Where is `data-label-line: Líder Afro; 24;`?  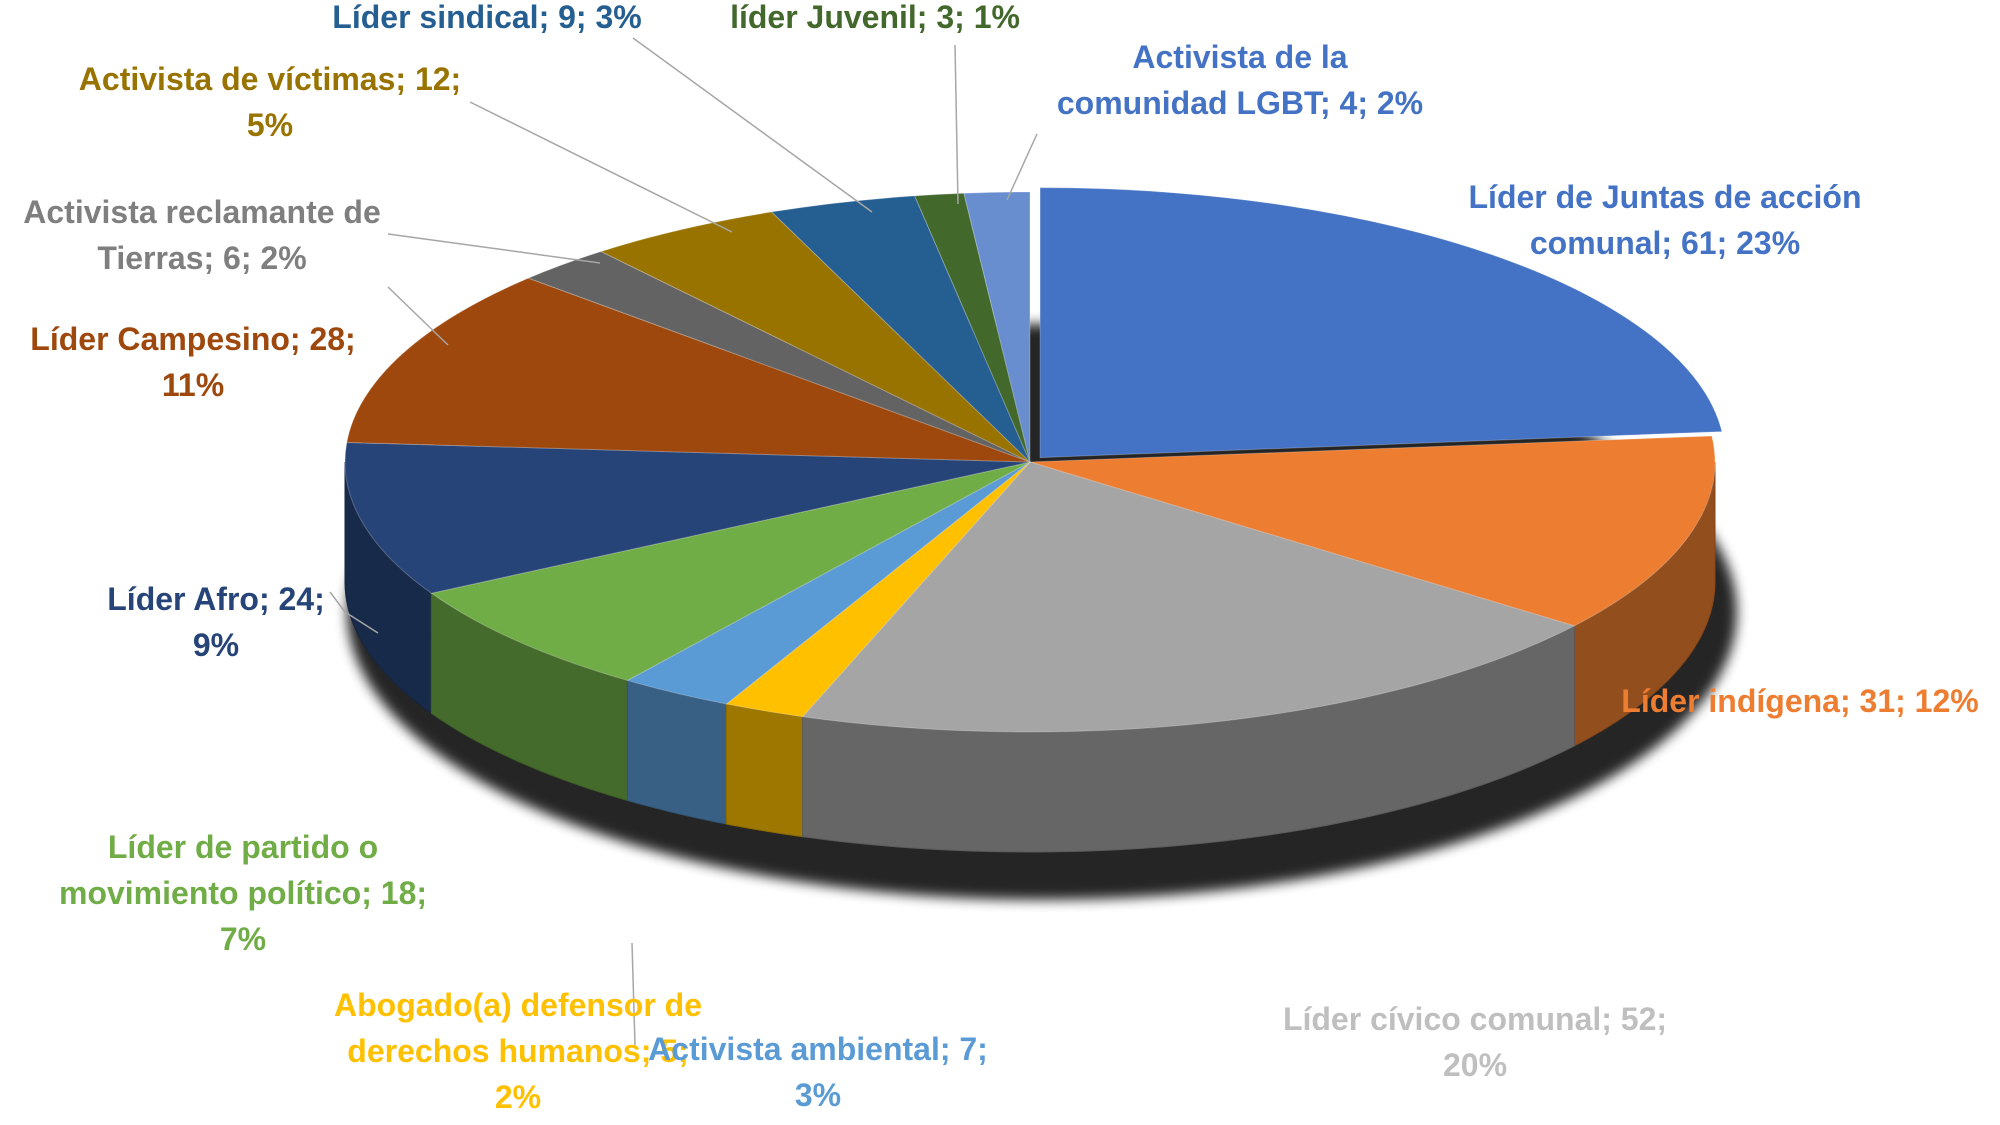
data-label-line: Líder Afro; 24; is located at coordinates (216, 599).